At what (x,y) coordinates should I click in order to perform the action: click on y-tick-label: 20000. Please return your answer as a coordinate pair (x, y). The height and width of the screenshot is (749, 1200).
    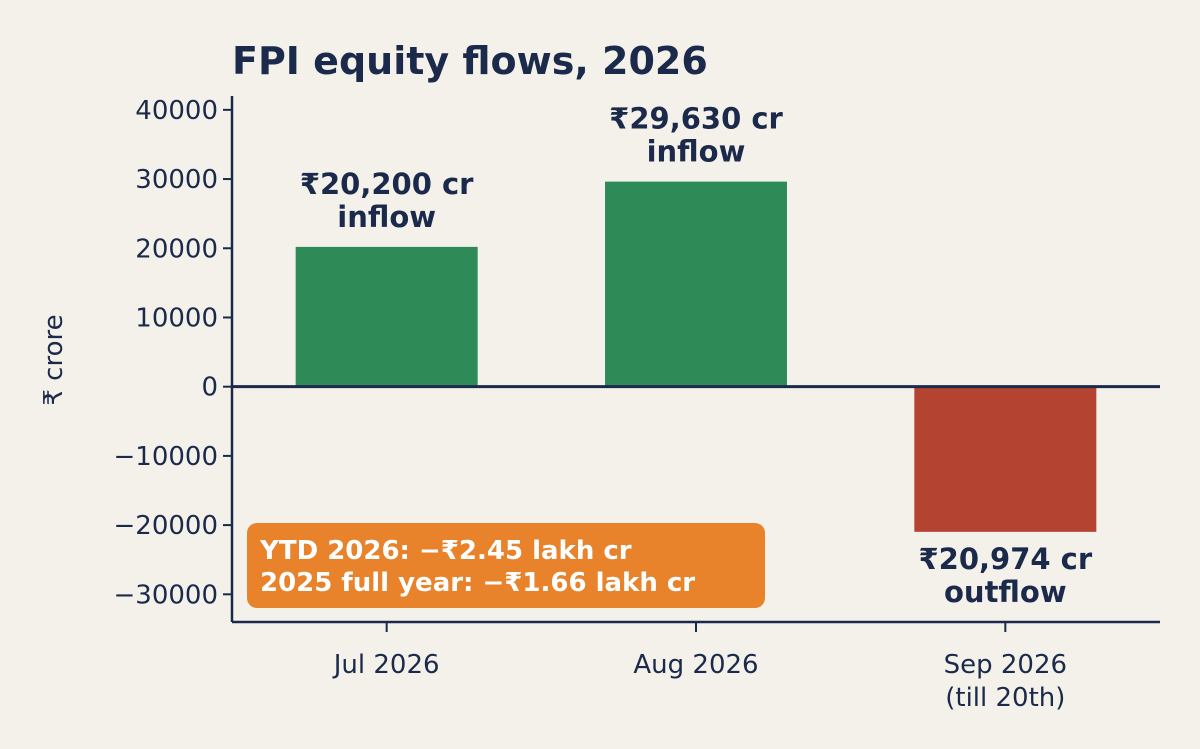
    Looking at the image, I should click on (176, 249).